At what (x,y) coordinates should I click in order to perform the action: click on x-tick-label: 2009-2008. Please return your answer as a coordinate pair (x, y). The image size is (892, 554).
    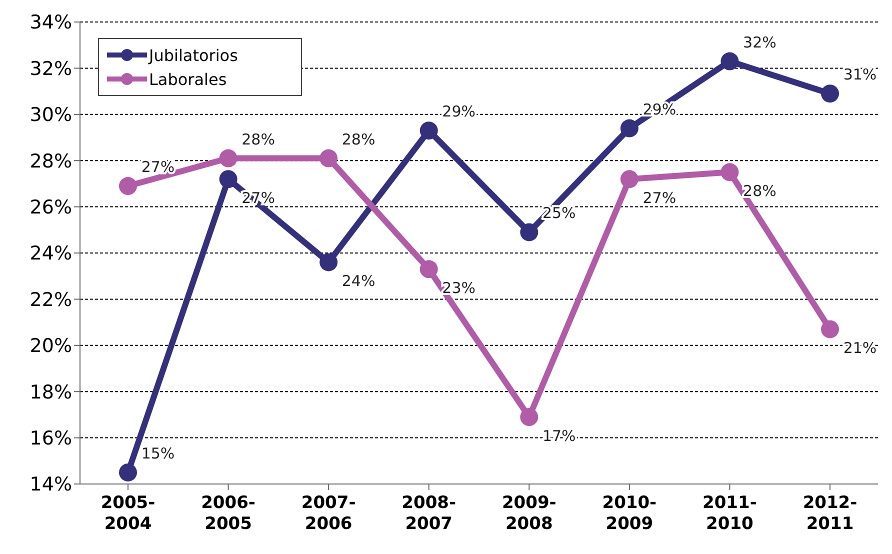
    Looking at the image, I should click on (529, 513).